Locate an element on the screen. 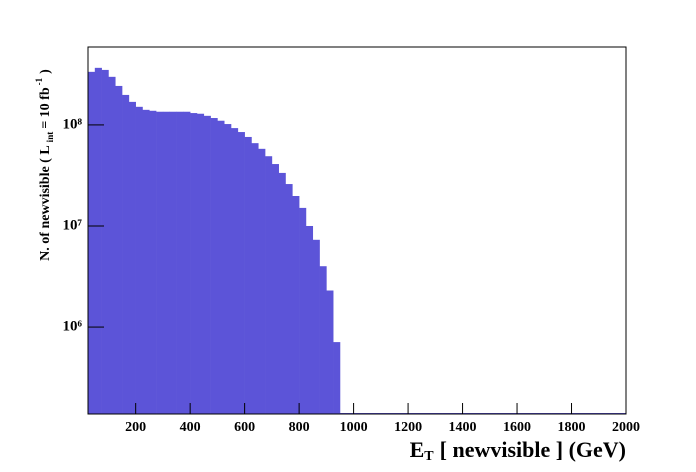 This screenshot has width=696, height=472. x-tick-label: 1800 is located at coordinates (572, 427).